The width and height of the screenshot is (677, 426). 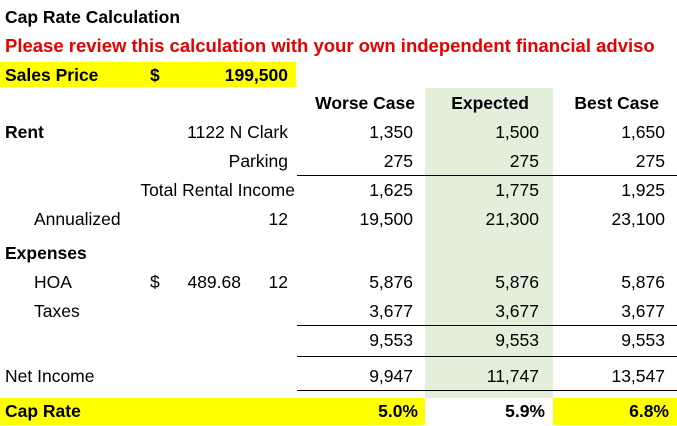 What do you see at coordinates (43, 411) in the screenshot?
I see `cap-rate-label: Cap Rate` at bounding box center [43, 411].